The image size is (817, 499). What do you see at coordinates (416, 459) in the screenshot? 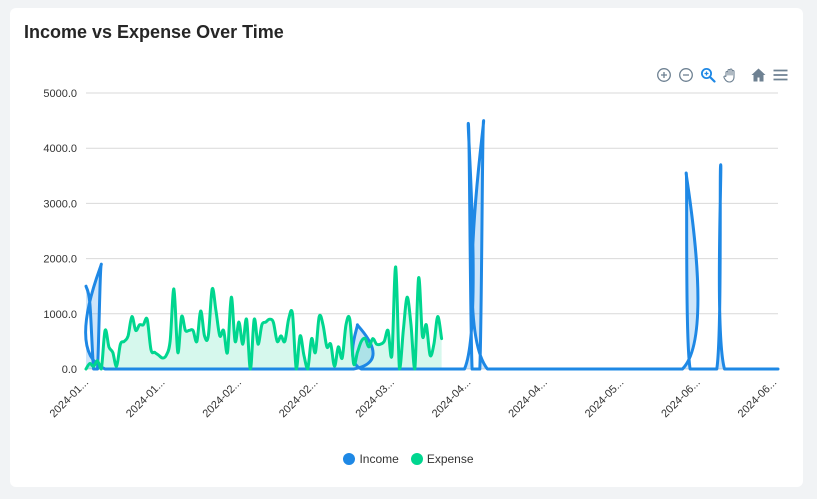
I see `legend-marker-expense` at bounding box center [416, 459].